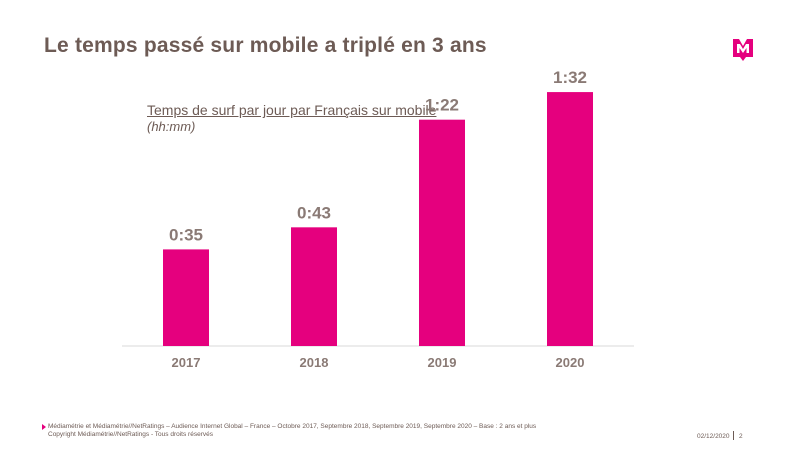  Describe the element at coordinates (314, 362) in the screenshot. I see `x-tick-label-2018: 2018` at that location.